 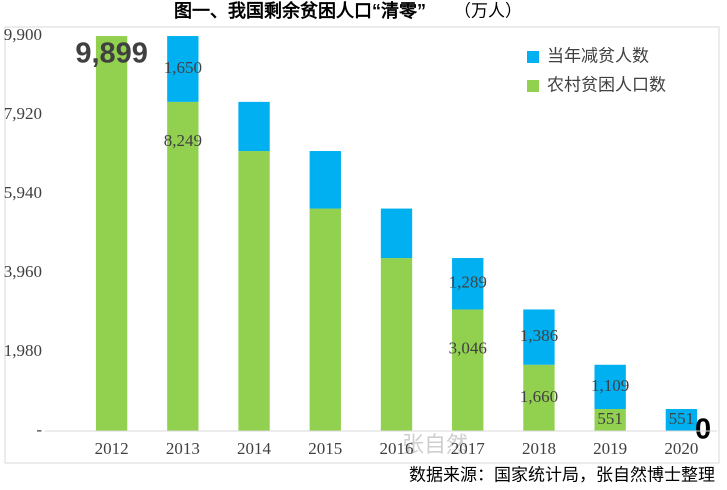 What do you see at coordinates (397, 448) in the screenshot?
I see `x-tick-label: 2016` at bounding box center [397, 448].